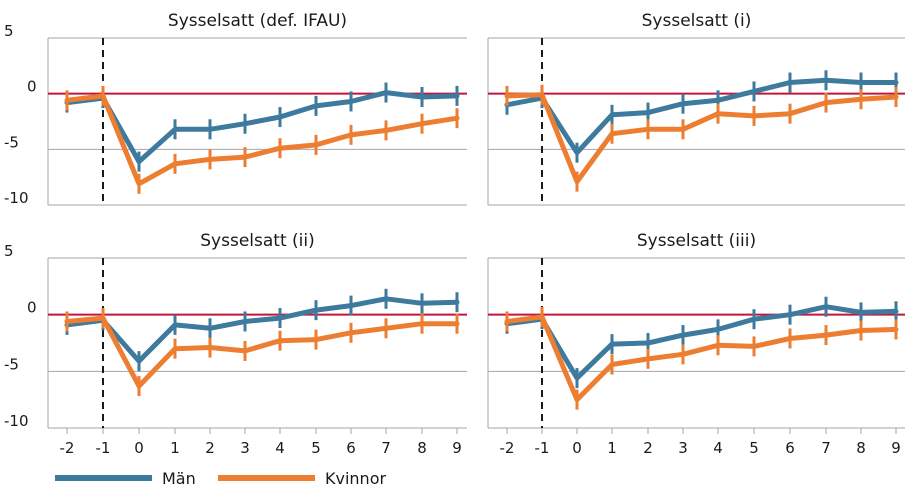  What do you see at coordinates (697, 21) in the screenshot?
I see `panel-title: Sysselsatt (i)` at bounding box center [697, 21].